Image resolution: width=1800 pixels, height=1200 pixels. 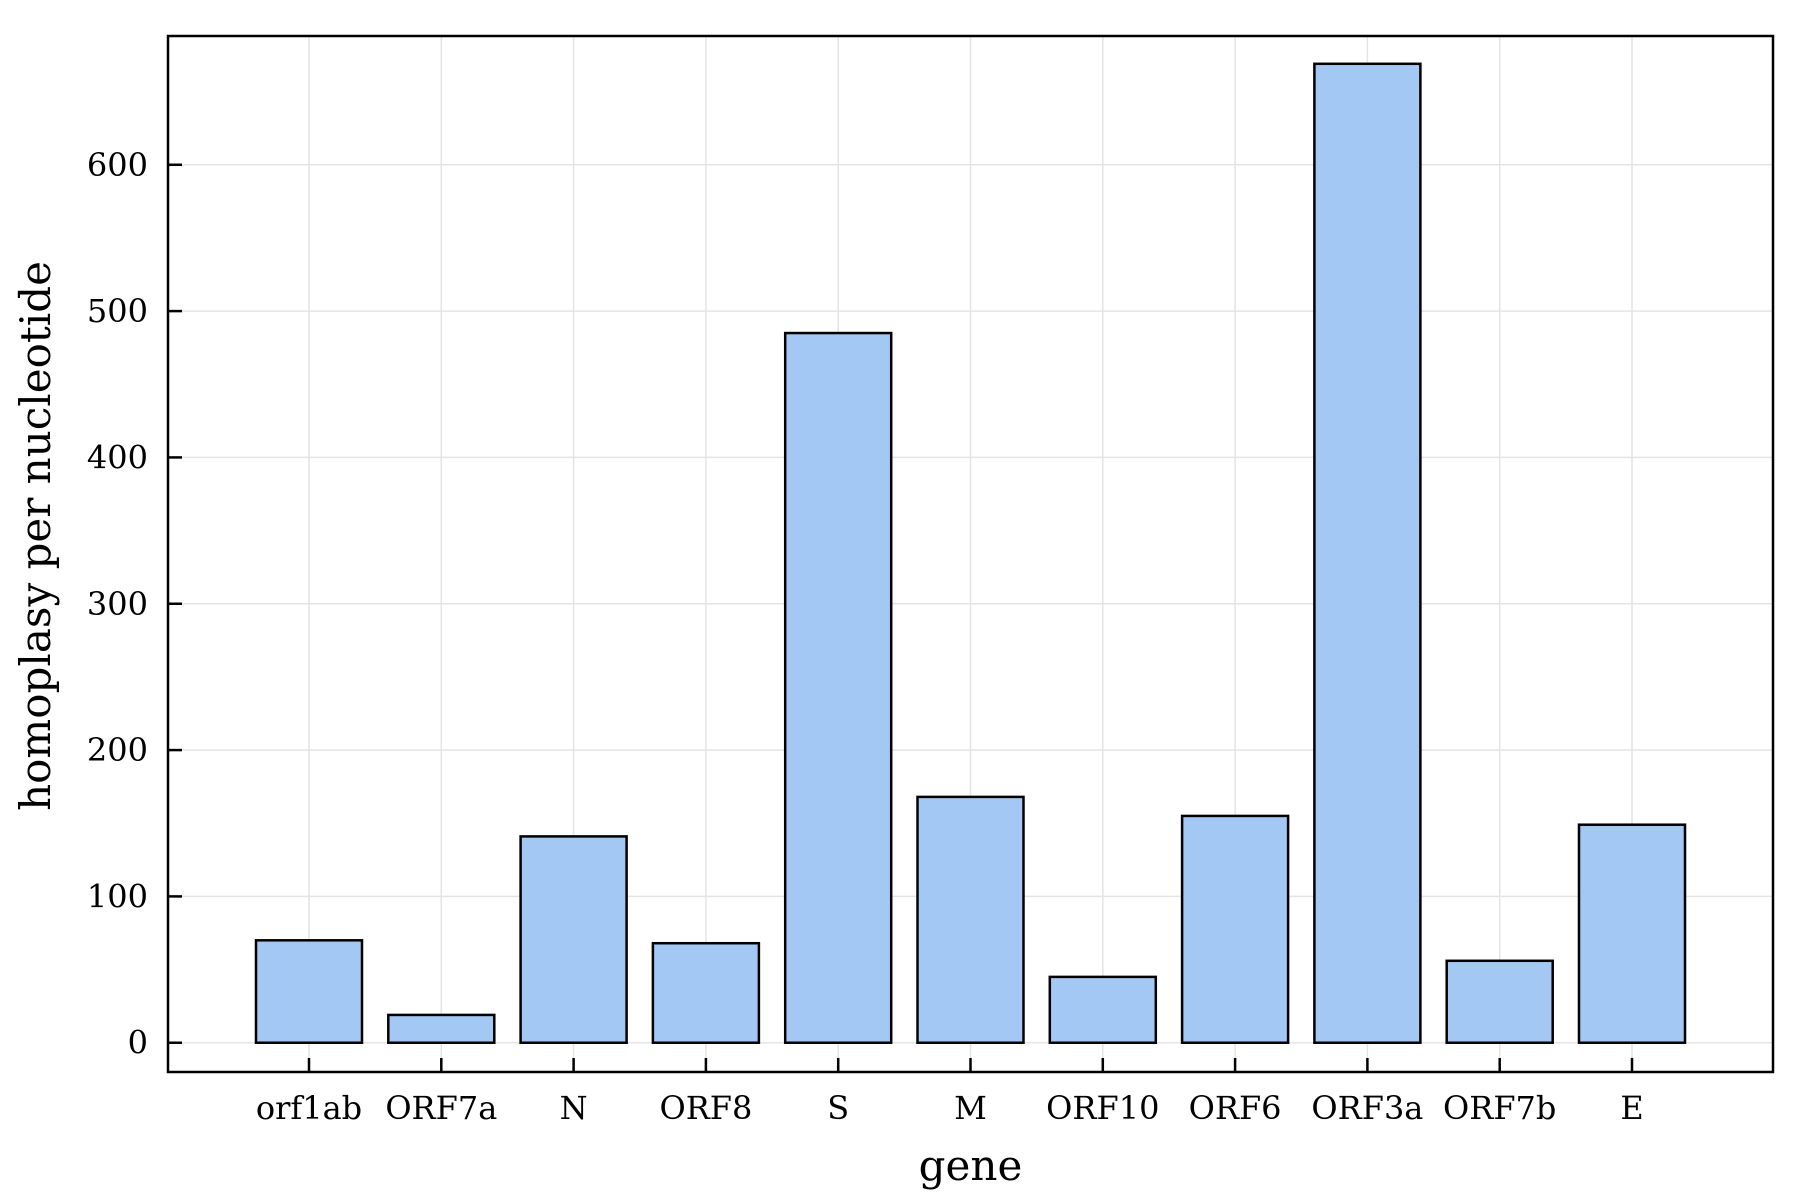 I want to click on y-tick-label: 500, so click(x=117, y=311).